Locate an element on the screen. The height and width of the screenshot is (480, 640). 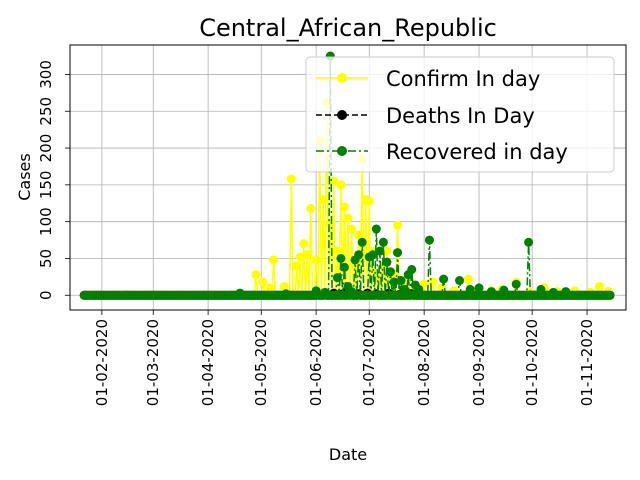
y-tick-label: 0 is located at coordinates (46, 296).